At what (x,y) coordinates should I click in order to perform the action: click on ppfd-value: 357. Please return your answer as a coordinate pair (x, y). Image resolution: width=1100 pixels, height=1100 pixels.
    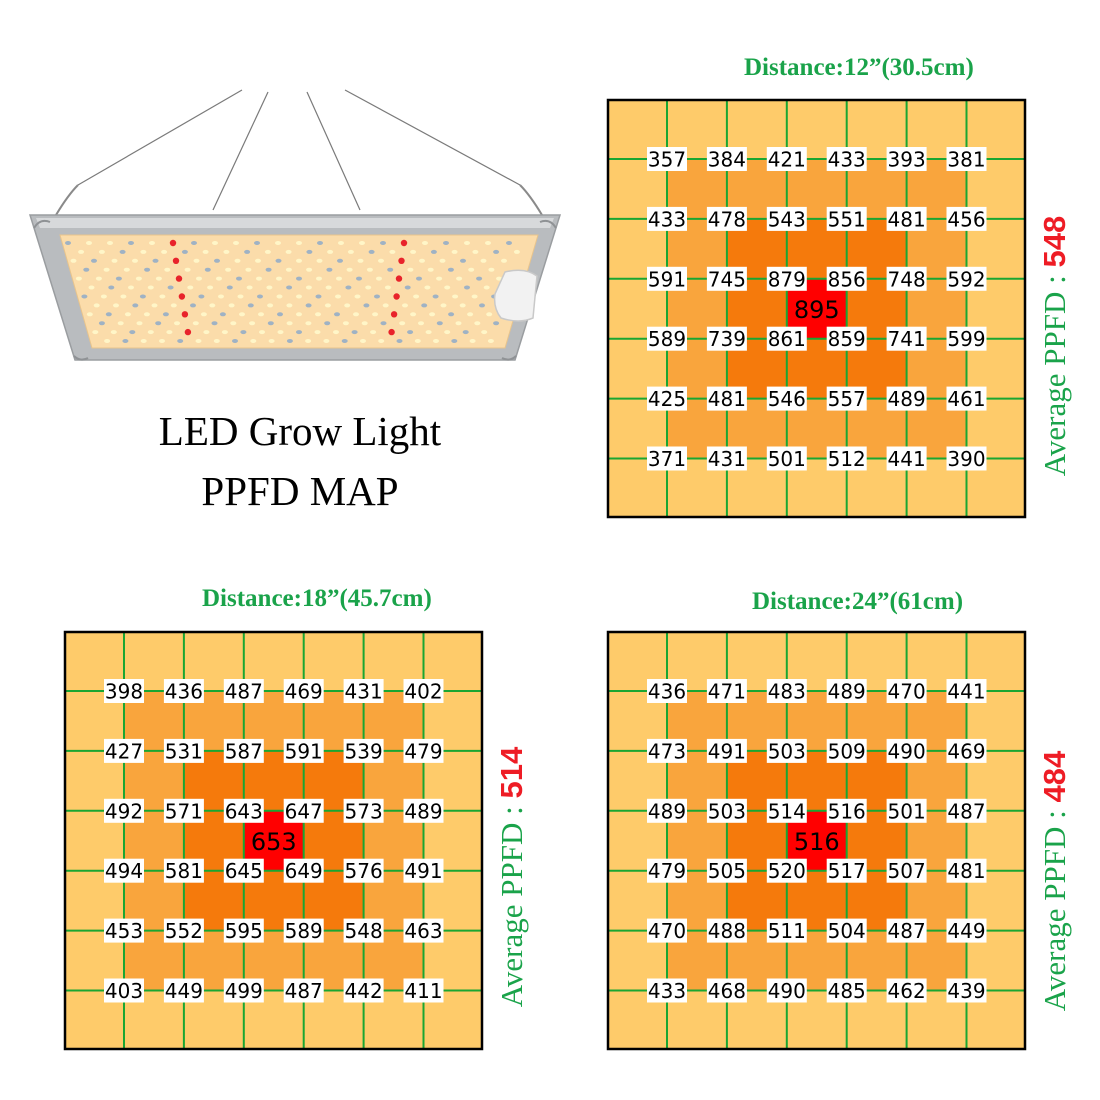
    Looking at the image, I should click on (667, 160).